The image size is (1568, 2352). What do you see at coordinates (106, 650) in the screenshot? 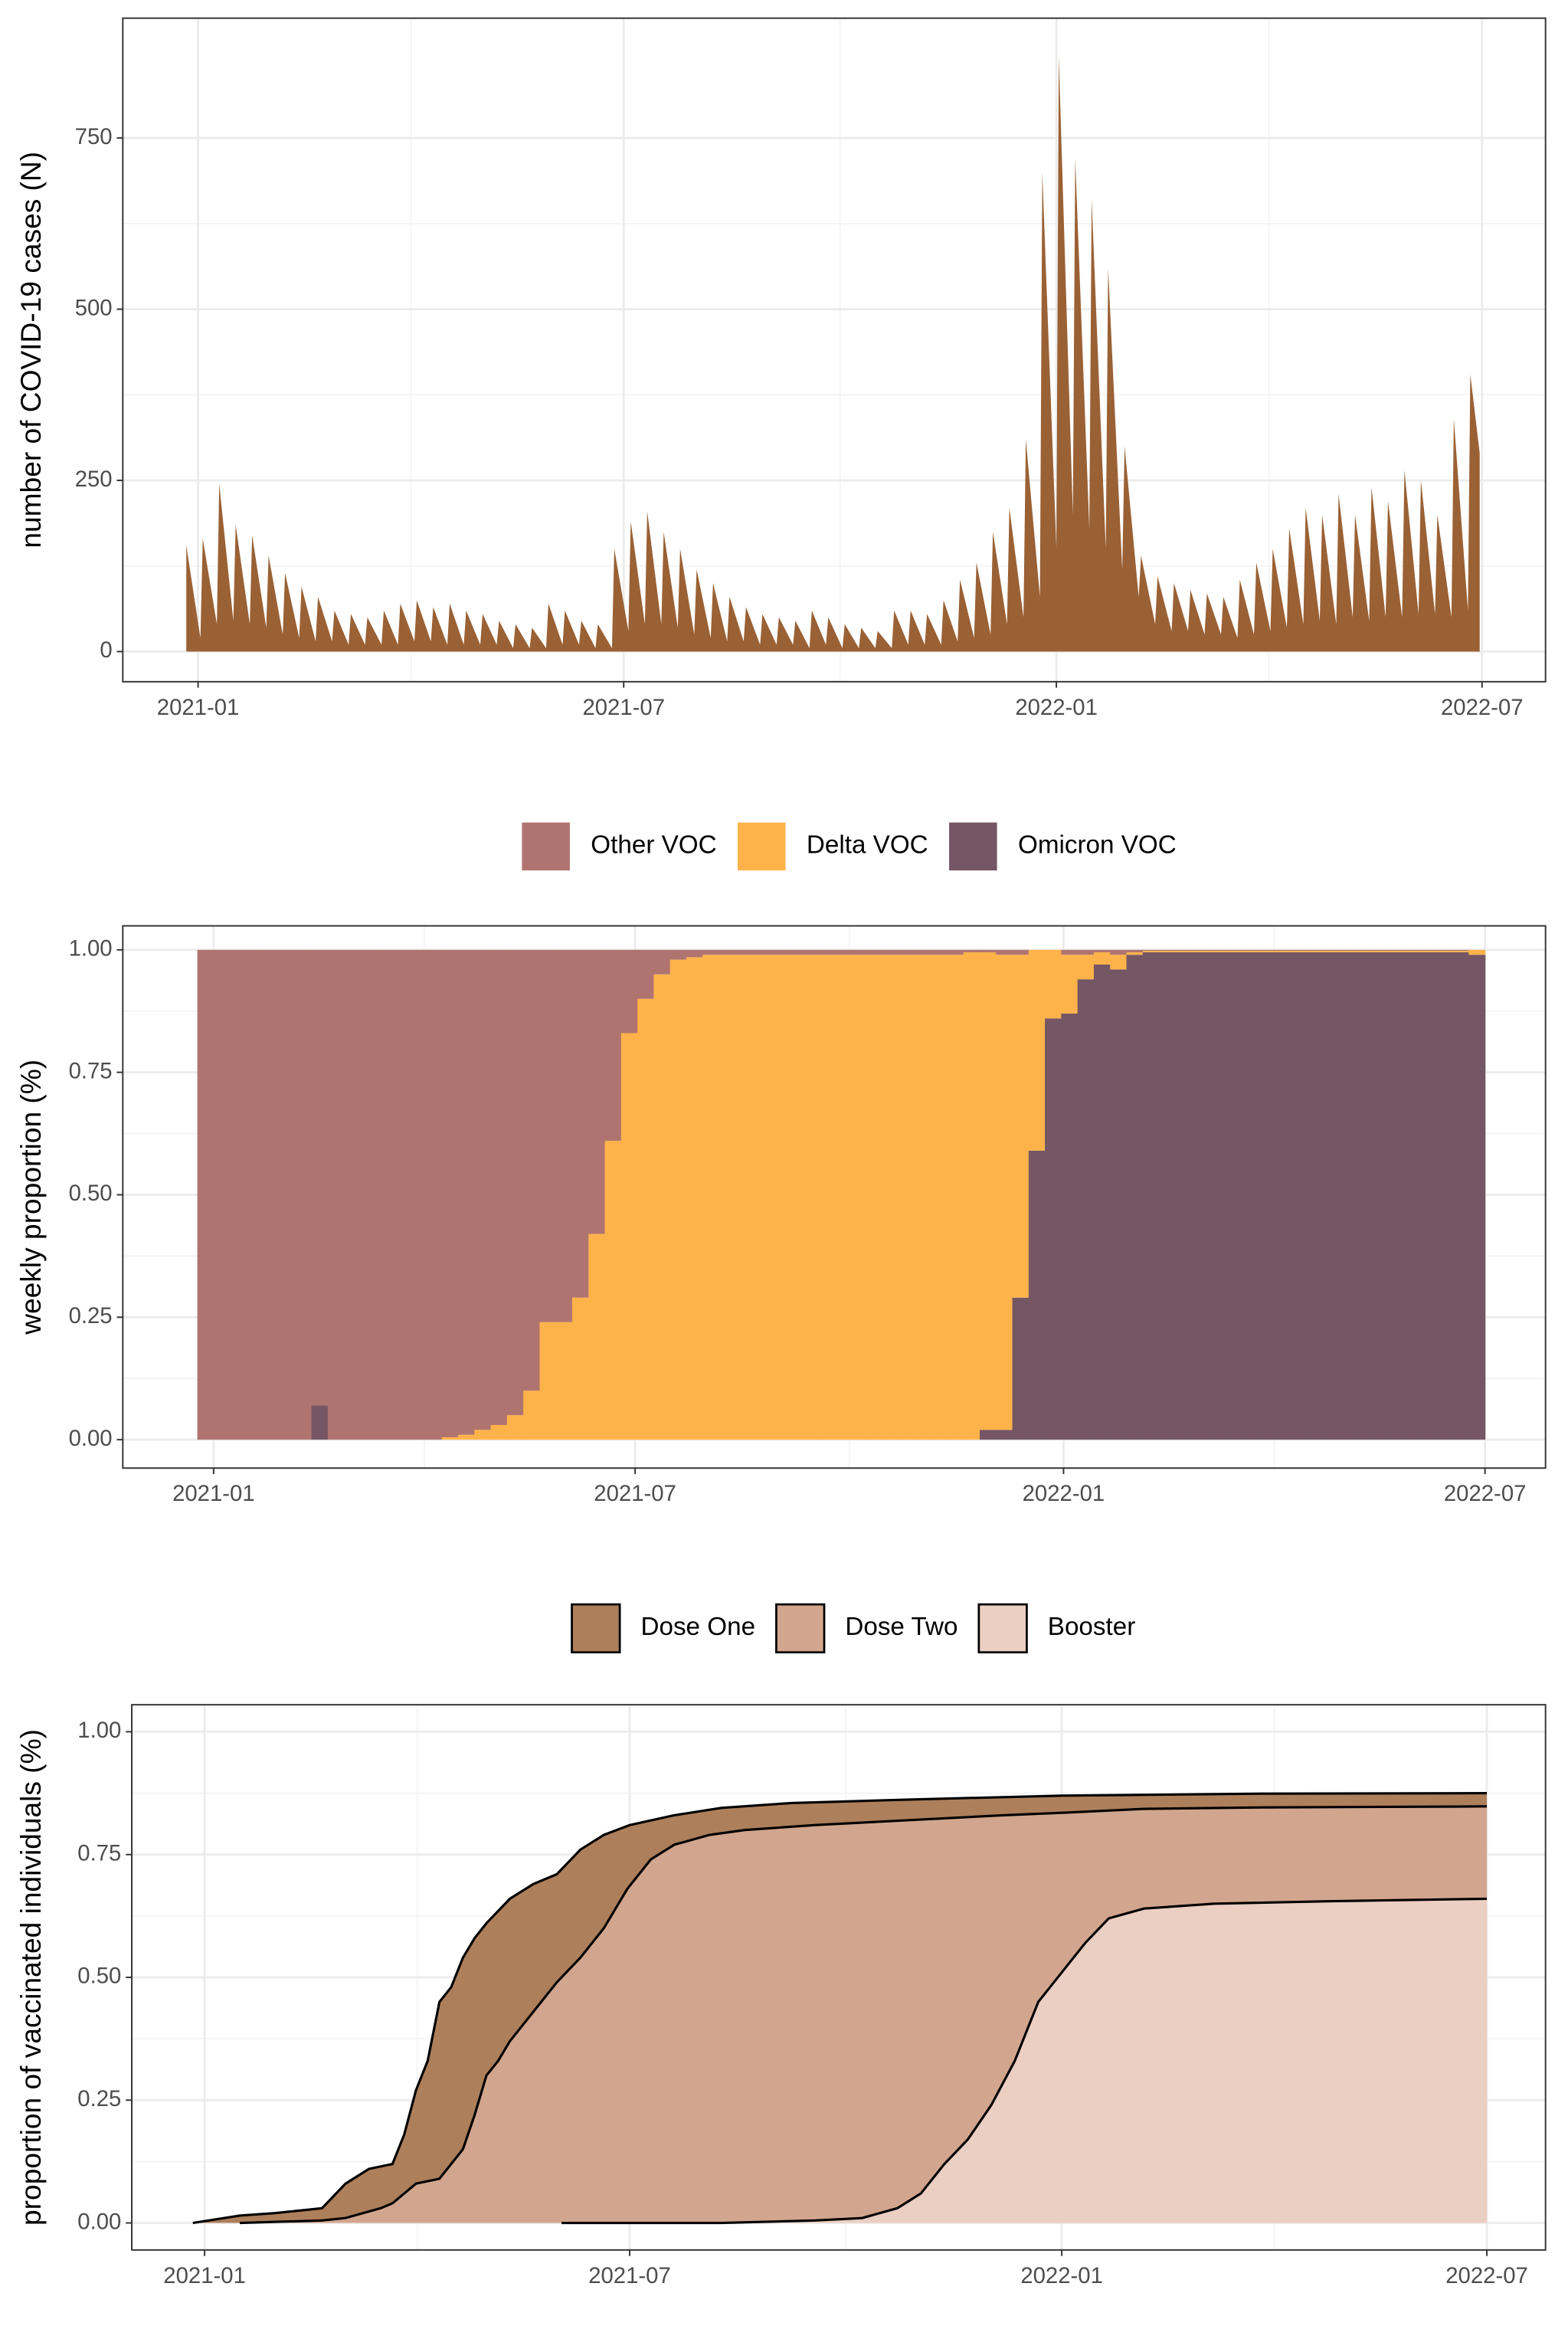
I see `y-tick-label: 0` at bounding box center [106, 650].